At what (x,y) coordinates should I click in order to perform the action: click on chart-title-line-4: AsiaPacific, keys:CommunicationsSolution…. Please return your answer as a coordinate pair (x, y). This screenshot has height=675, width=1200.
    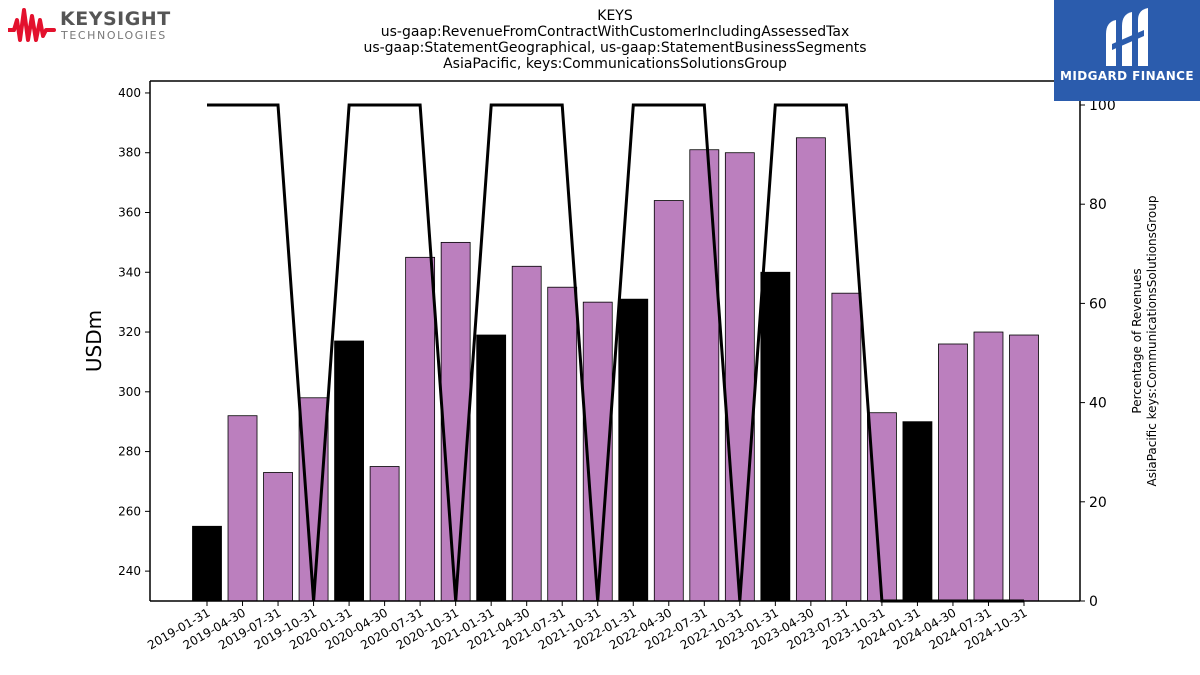
    Looking at the image, I should click on (615, 64).